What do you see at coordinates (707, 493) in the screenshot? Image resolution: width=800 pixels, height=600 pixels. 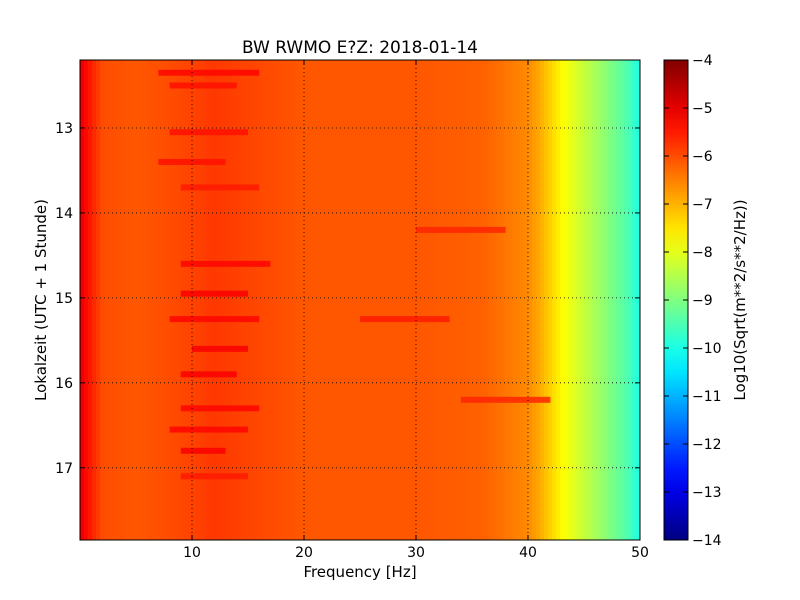 I see `colorbar-tick-label: −13` at bounding box center [707, 493].